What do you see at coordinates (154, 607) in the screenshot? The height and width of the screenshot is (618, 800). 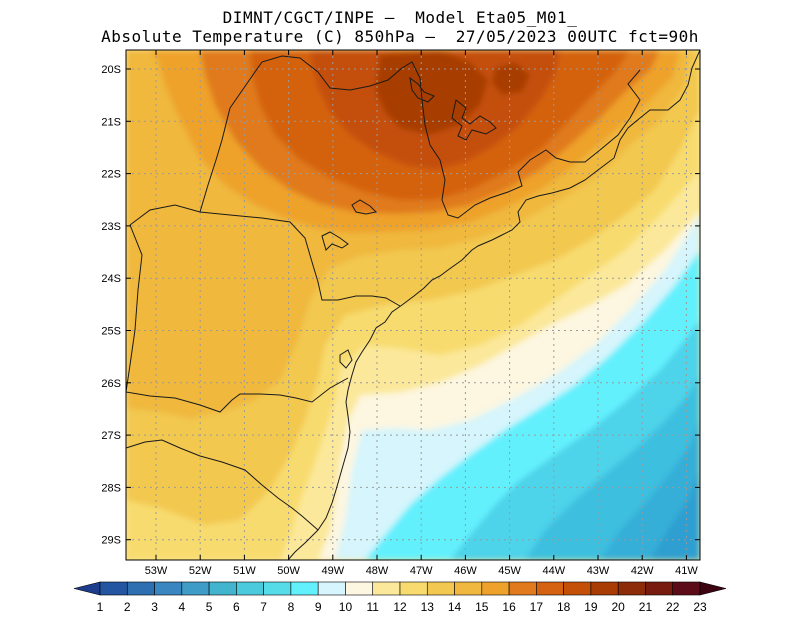 I see `colorbar-label: 3` at bounding box center [154, 607].